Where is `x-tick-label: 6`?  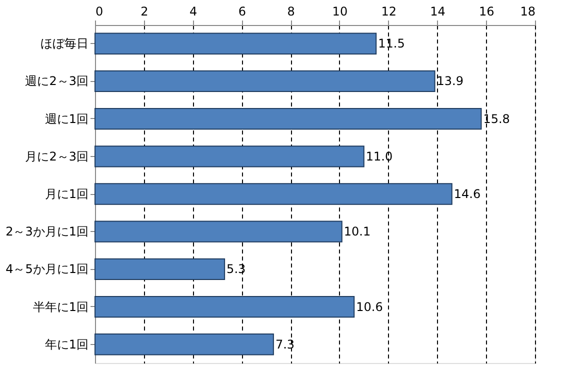 x-tick-label: 6 is located at coordinates (242, 11).